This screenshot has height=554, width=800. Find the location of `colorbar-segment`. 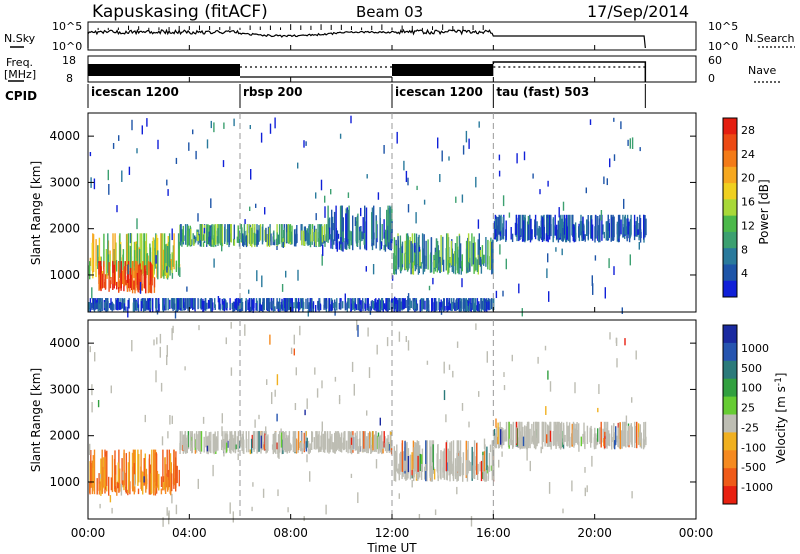

colorbar-segment is located at coordinates (730, 240).